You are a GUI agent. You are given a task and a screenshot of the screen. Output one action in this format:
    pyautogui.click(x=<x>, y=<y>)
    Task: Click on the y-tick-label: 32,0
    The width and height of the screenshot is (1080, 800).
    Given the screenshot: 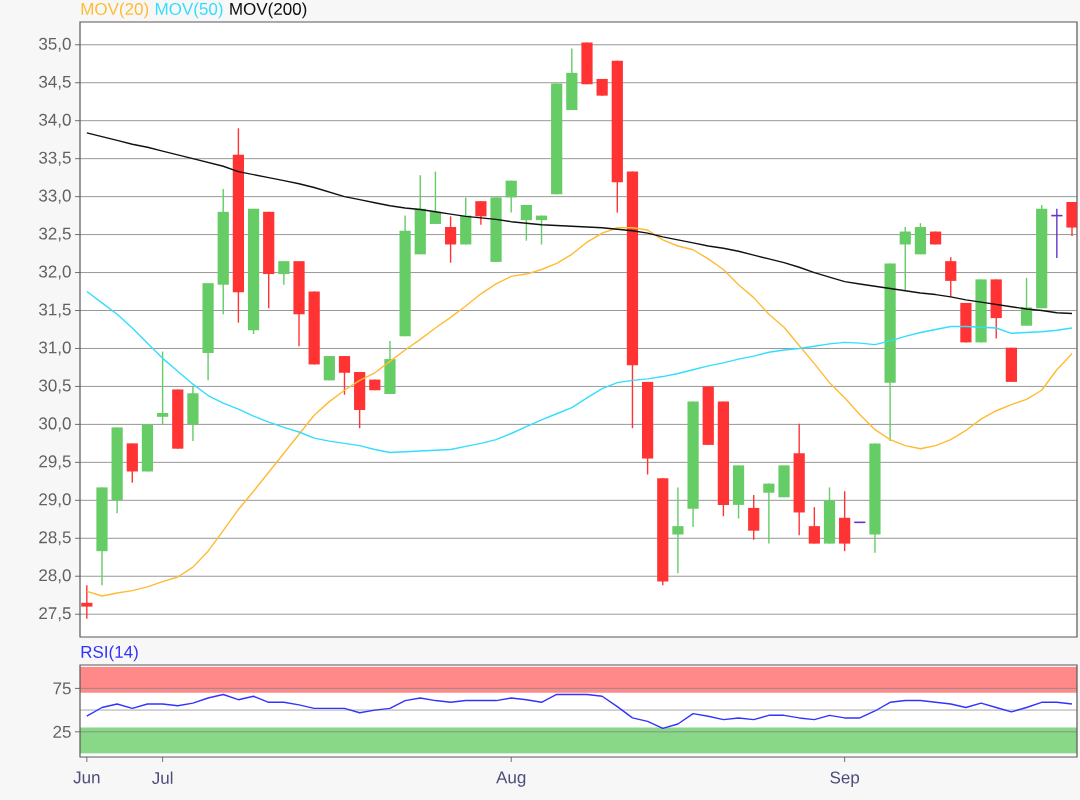 What is the action you would take?
    pyautogui.click(x=55, y=272)
    